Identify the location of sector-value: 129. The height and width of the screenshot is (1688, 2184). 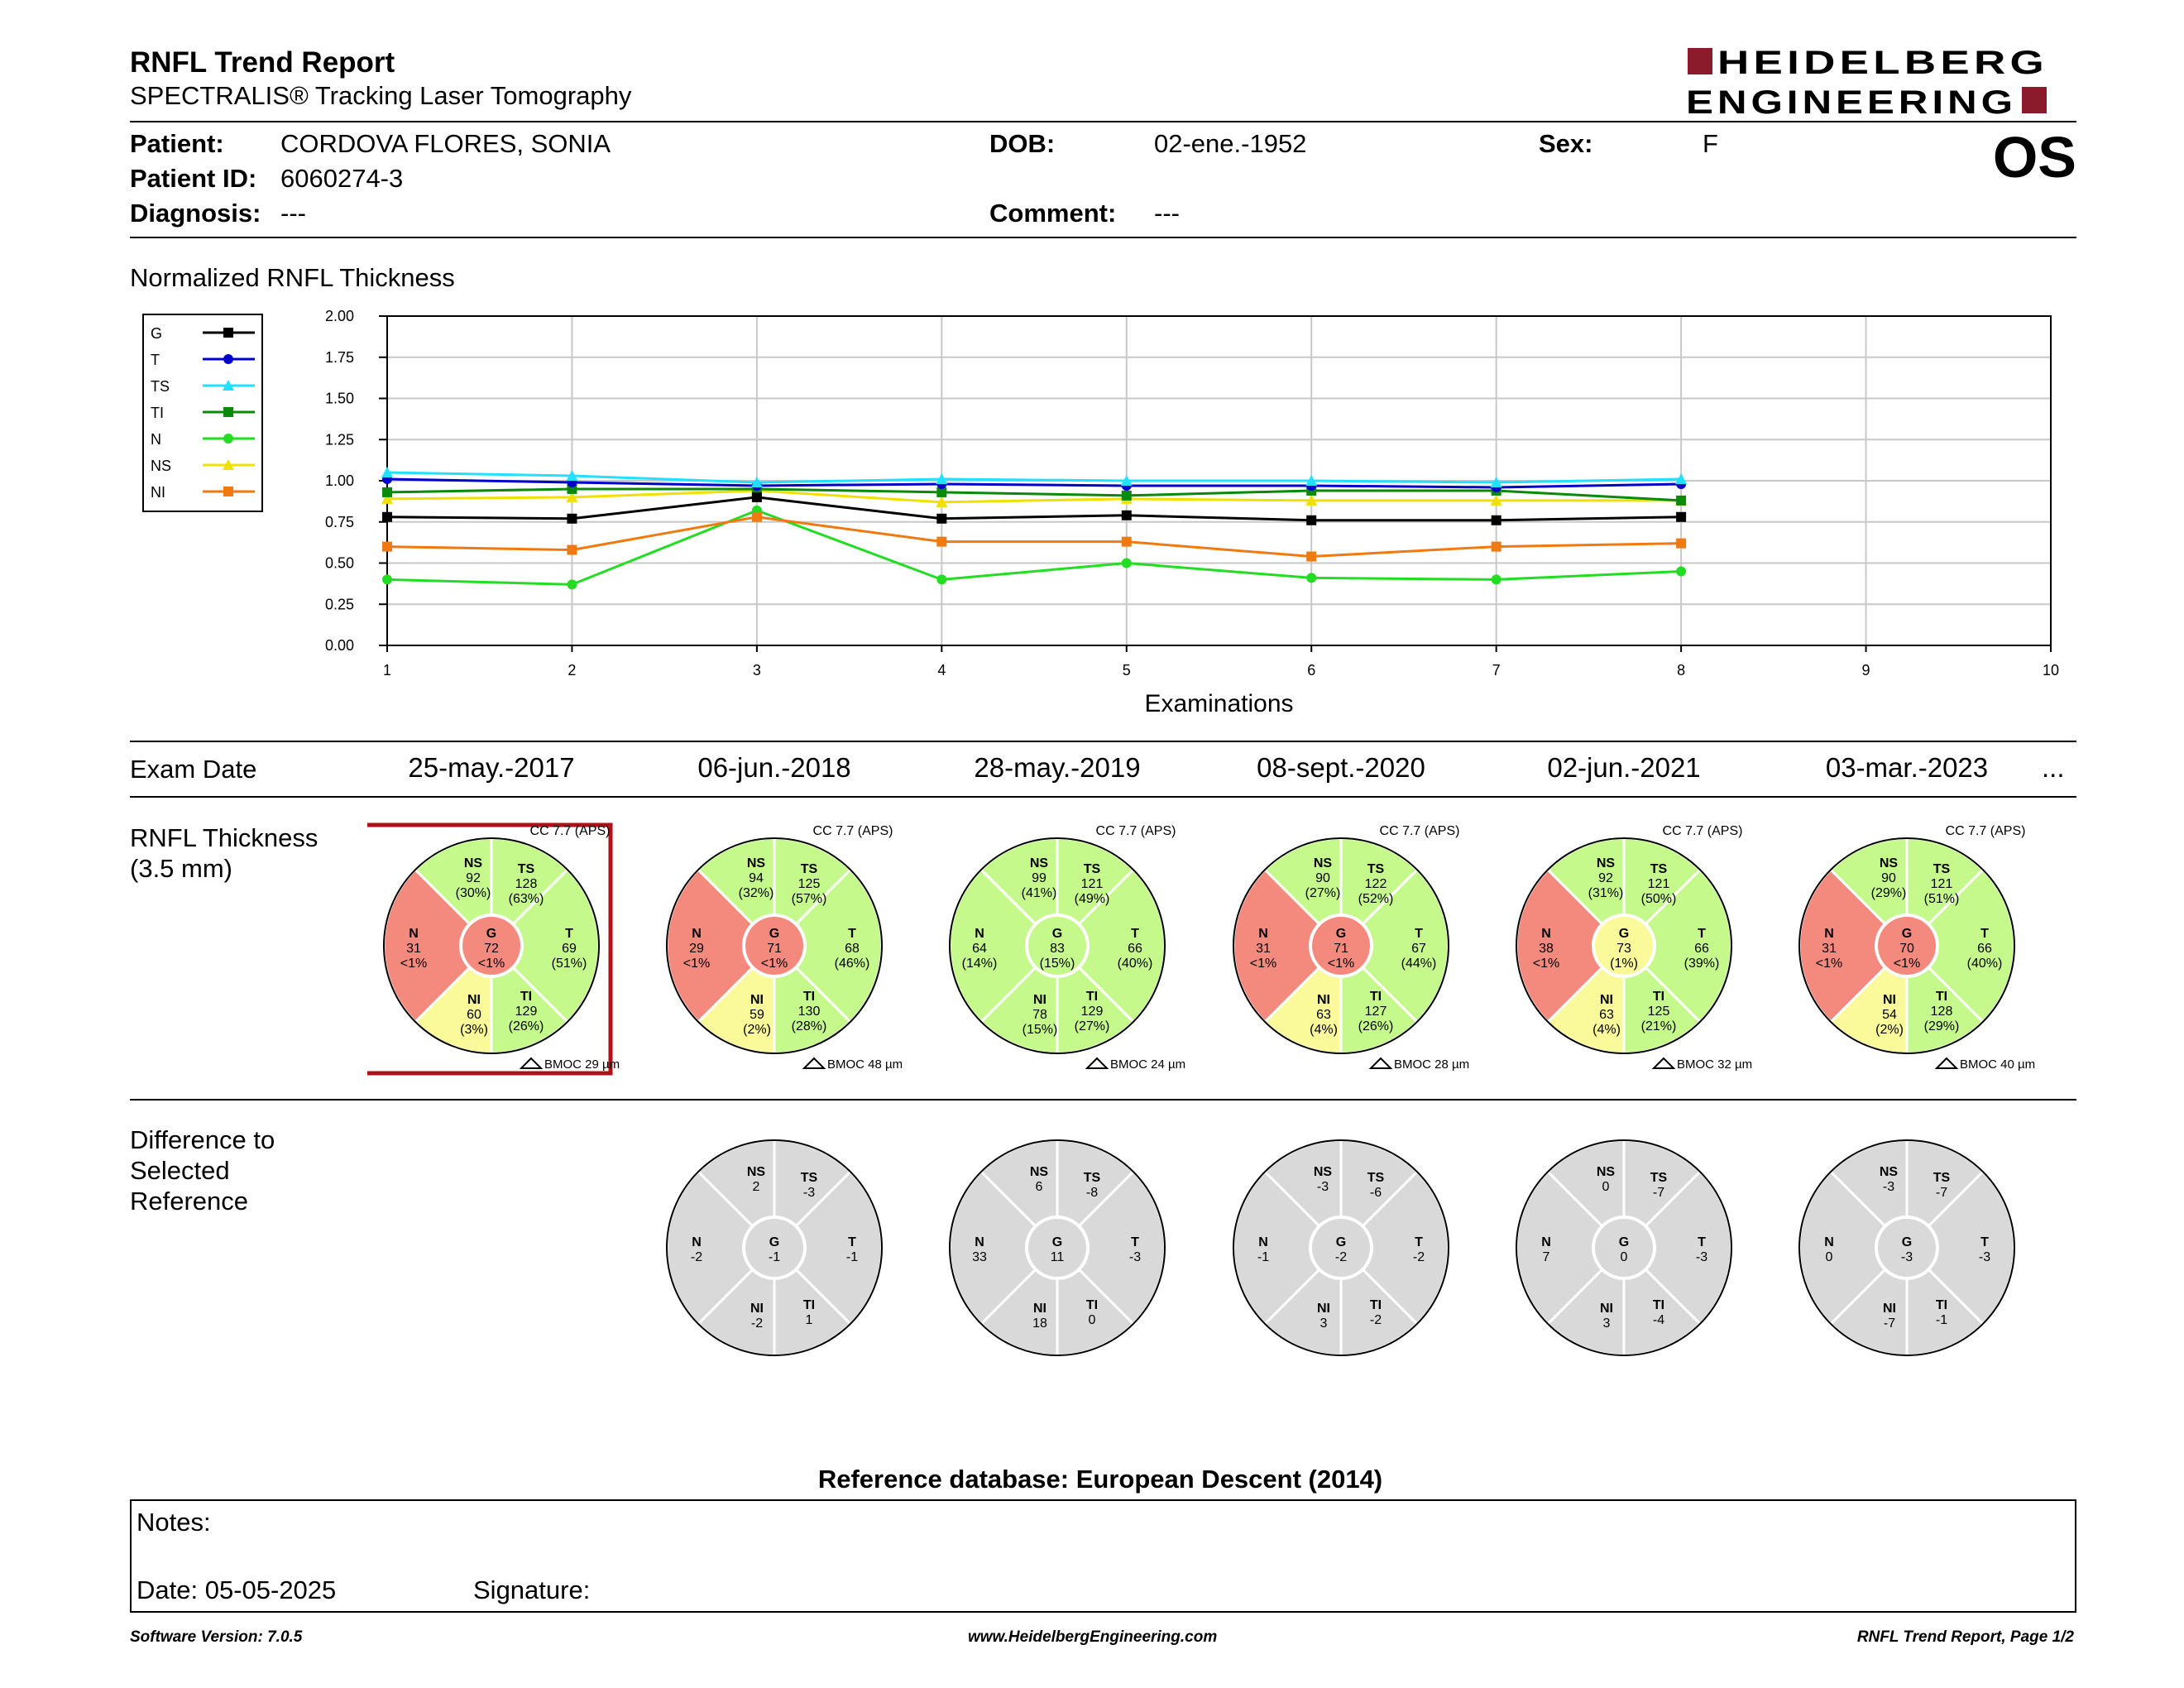
(1092, 1012).